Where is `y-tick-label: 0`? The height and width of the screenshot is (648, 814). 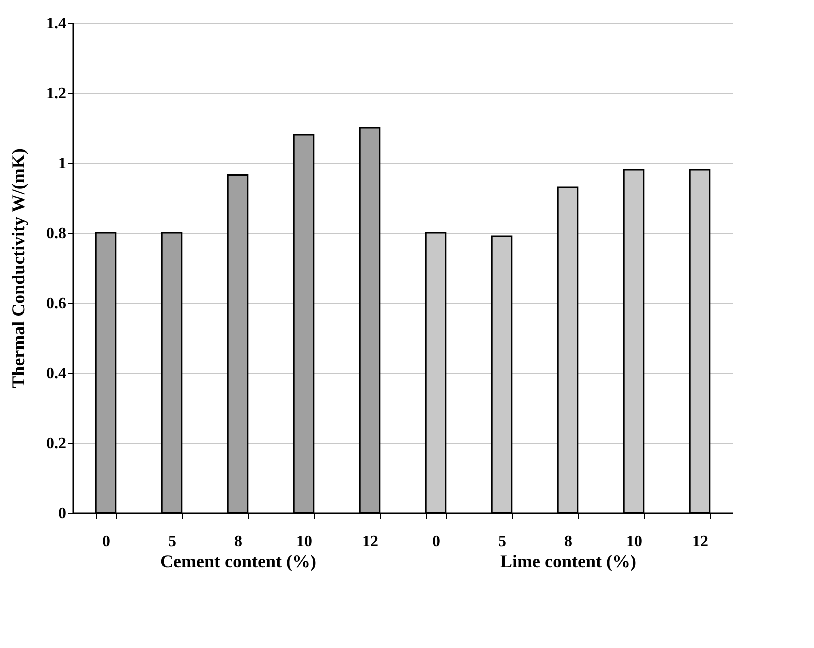
y-tick-label: 0 is located at coordinates (62, 514).